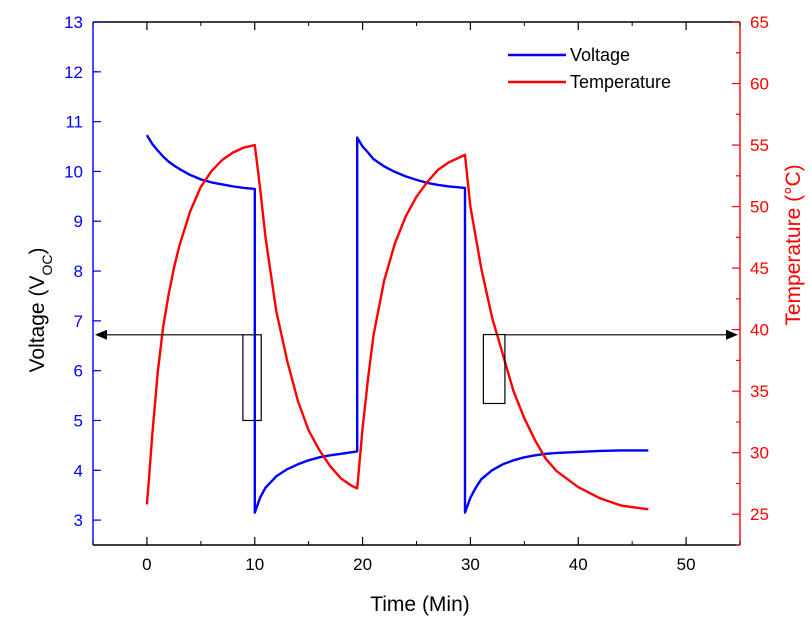 The image size is (812, 621). I want to click on legend: Voltage Temperature, so click(609, 69).